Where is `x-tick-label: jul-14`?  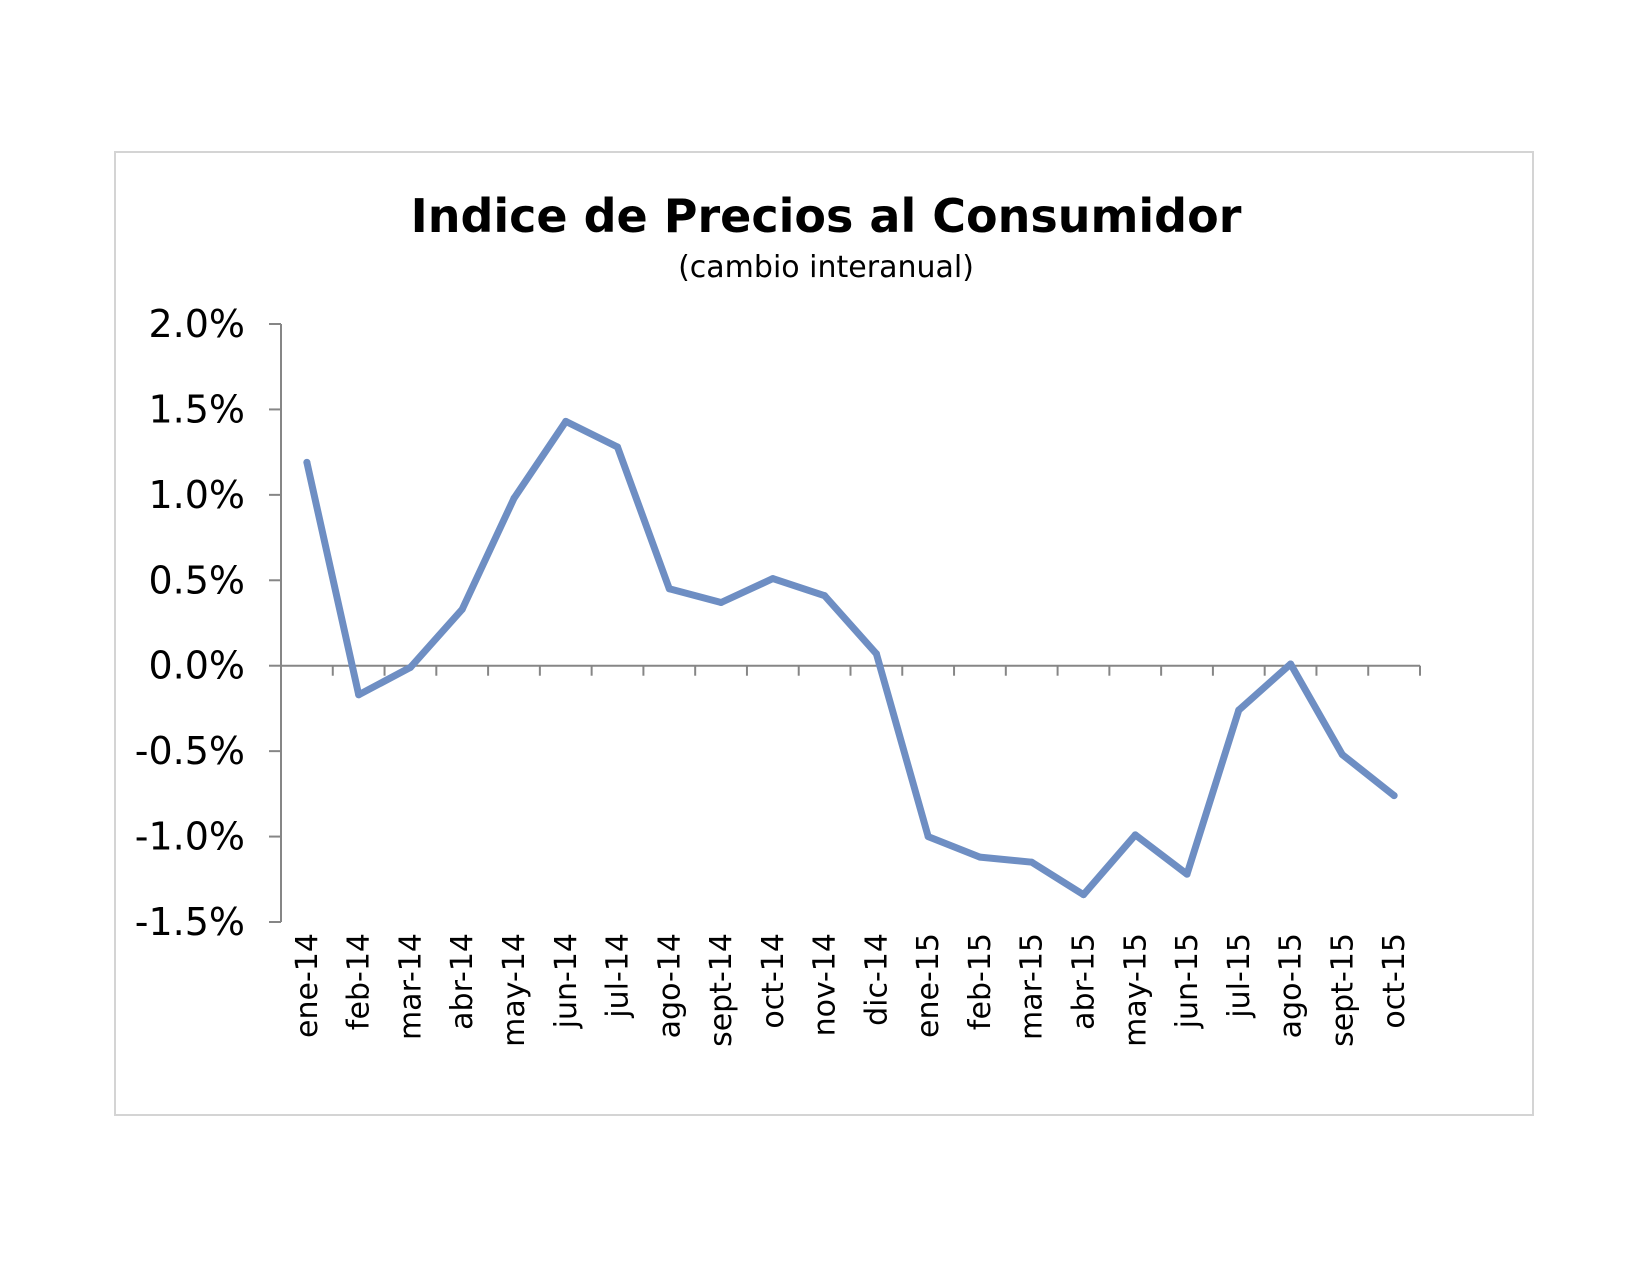
x-tick-label: jul-14 is located at coordinates (618, 976).